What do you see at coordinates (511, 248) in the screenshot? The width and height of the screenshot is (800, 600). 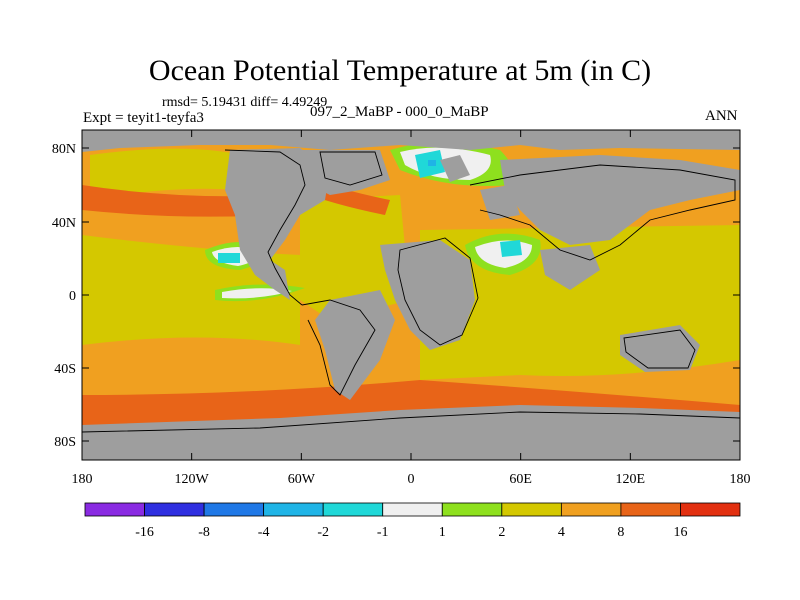 I see `anomaly-cyan-tethys` at bounding box center [511, 248].